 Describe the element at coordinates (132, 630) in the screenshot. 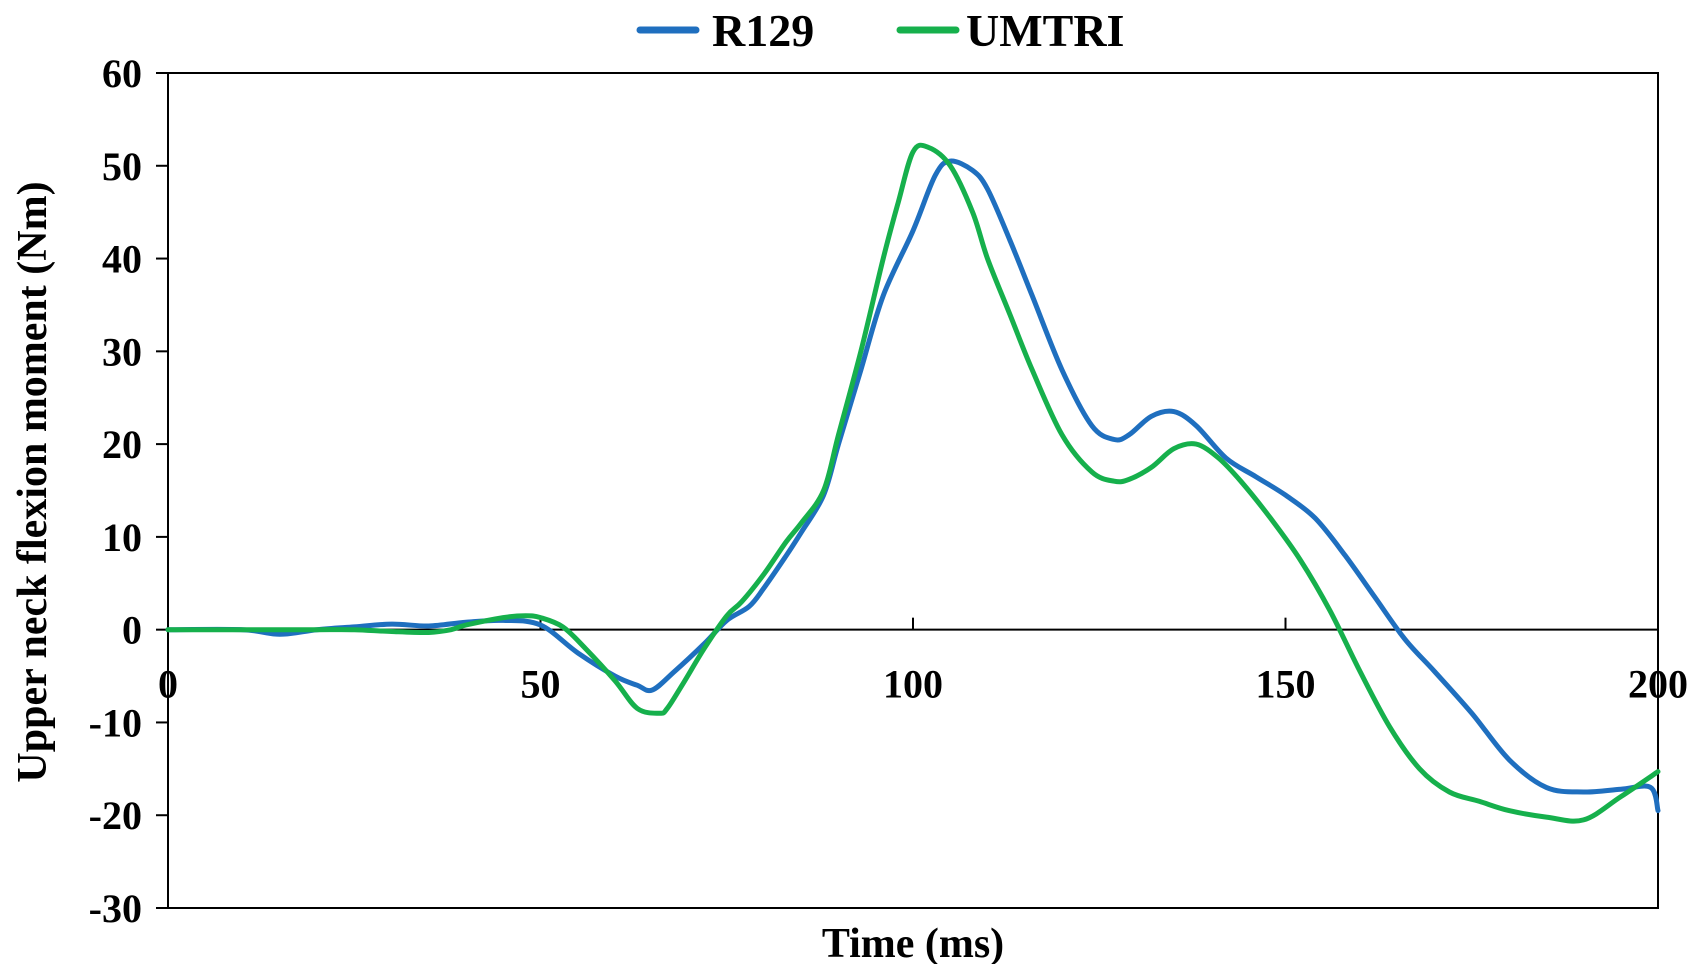

I see `y-tick-label: 0` at that location.